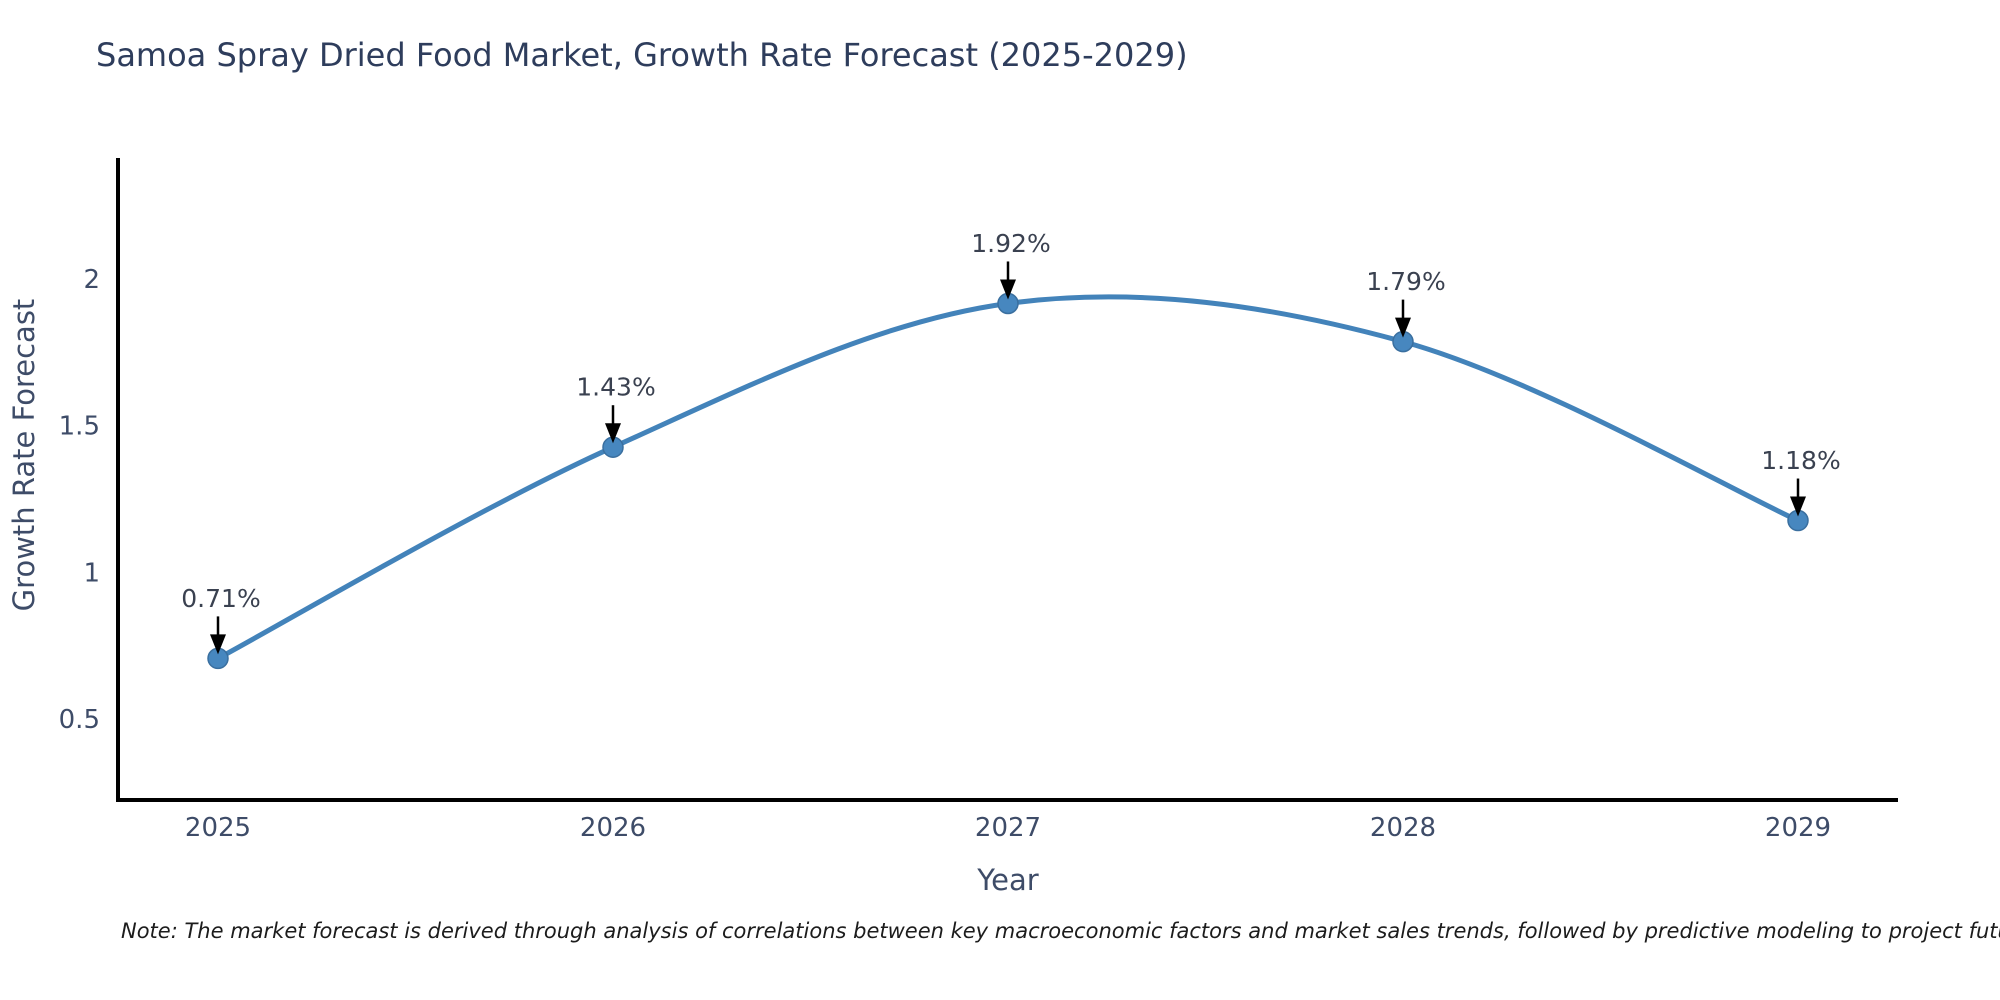 Image resolution: width=2000 pixels, height=1000 pixels. I want to click on data-point-label: 1.92%, so click(1010, 243).